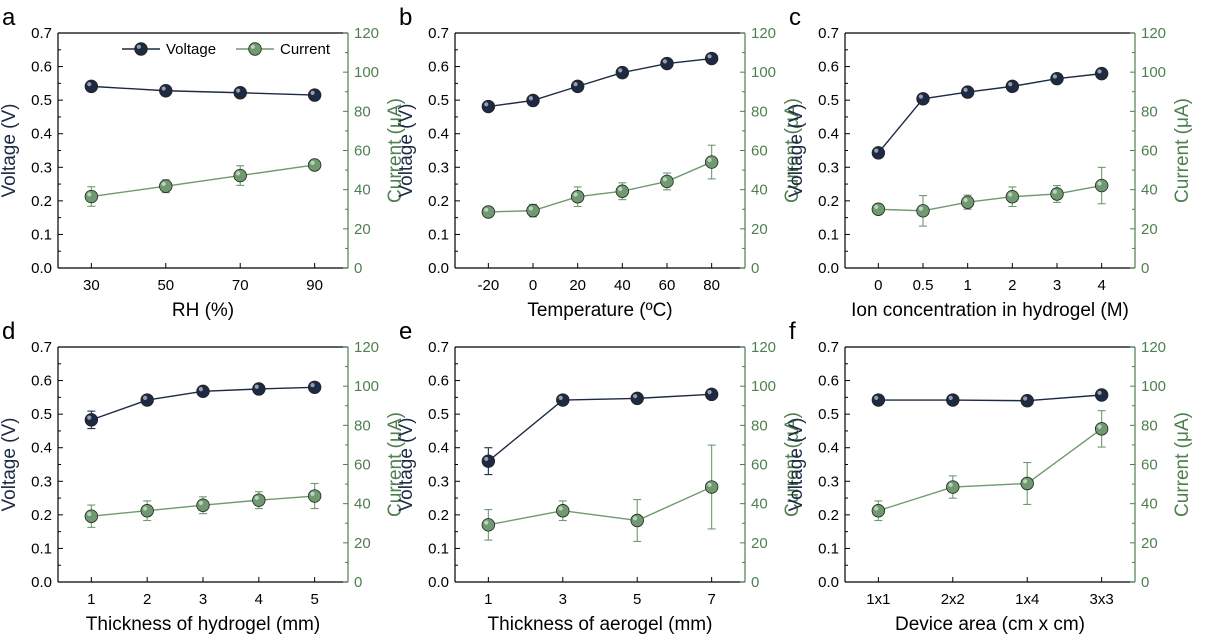 This screenshot has height=635, width=1208. Describe the element at coordinates (1027, 599) in the screenshot. I see `x-tick-label: 1x4` at that location.